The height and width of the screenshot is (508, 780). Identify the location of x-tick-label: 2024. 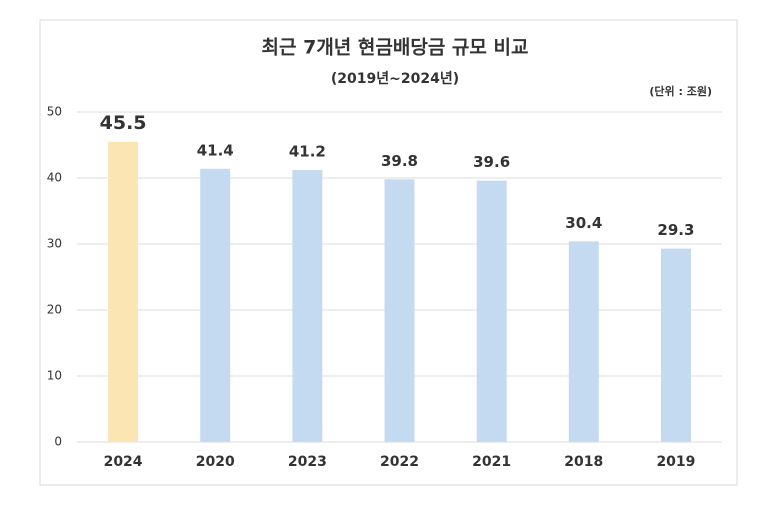
(123, 462).